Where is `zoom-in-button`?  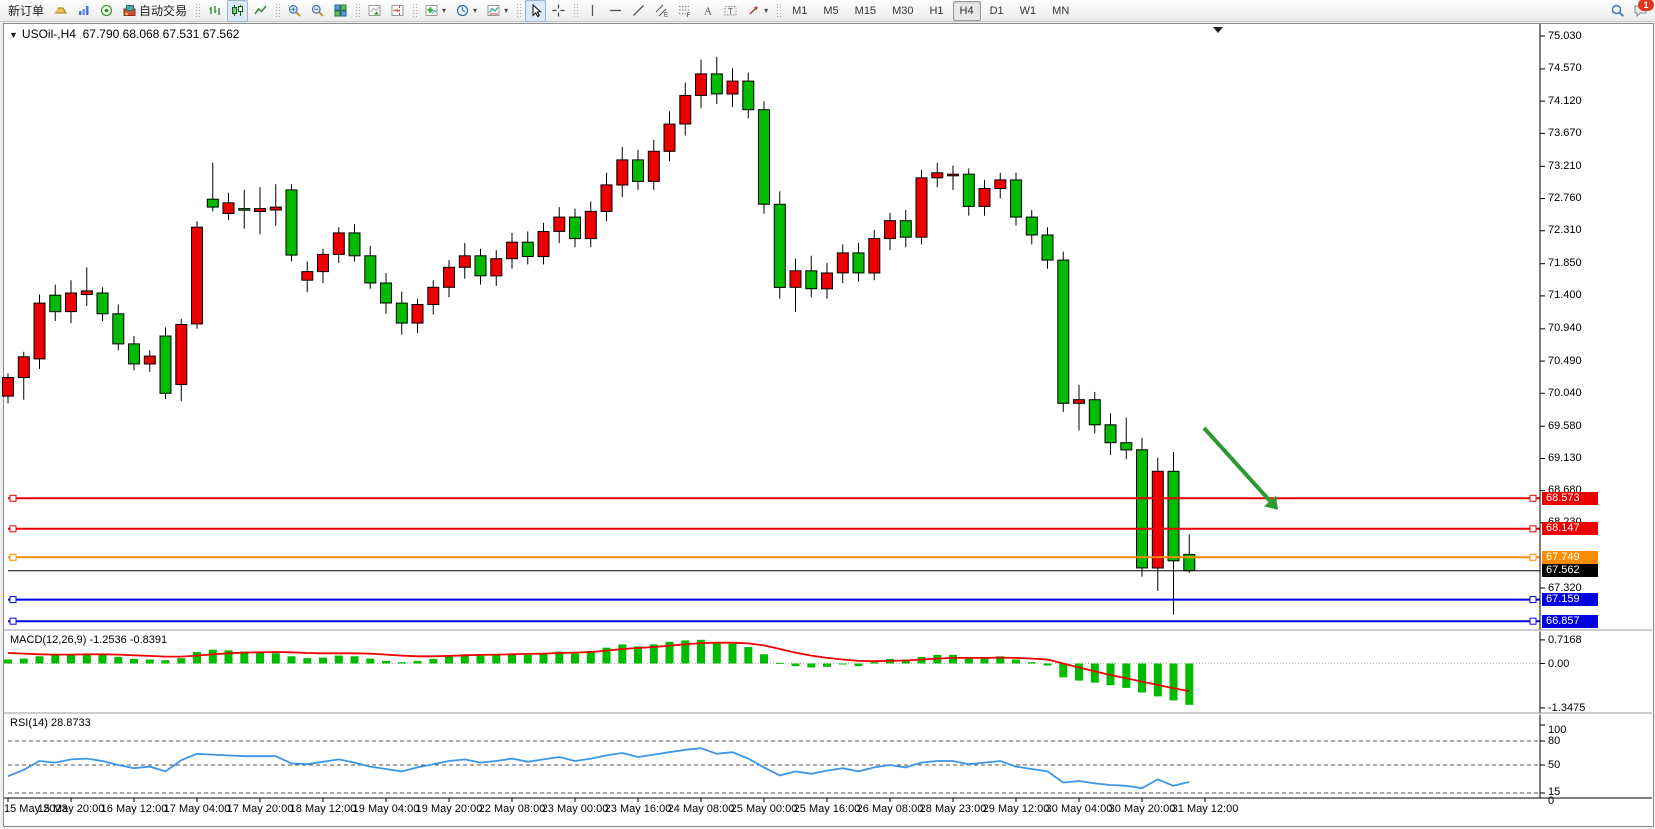 zoom-in-button is located at coordinates (294, 11).